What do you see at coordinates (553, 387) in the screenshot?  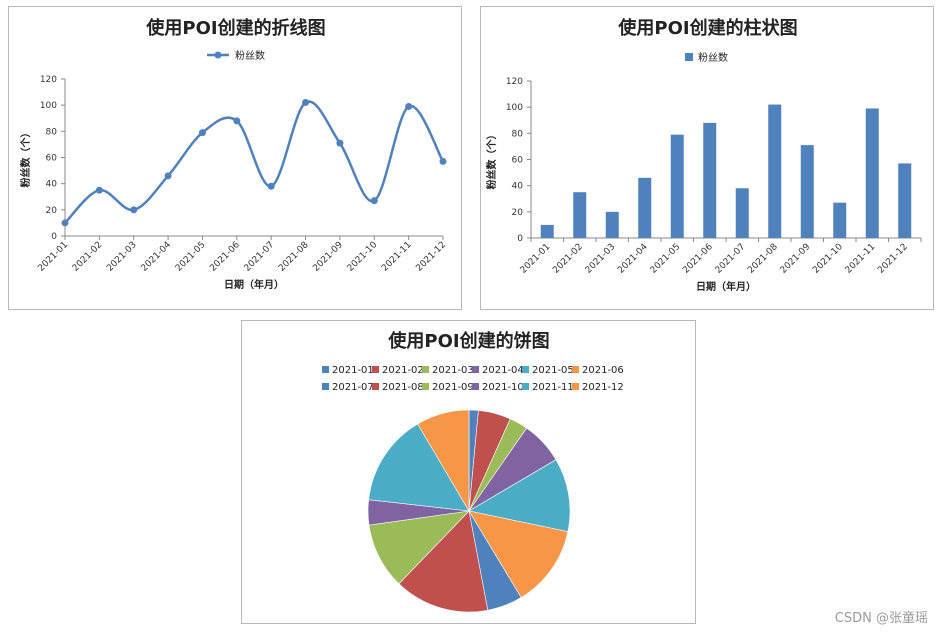 I see `legend-label: 2021-11` at bounding box center [553, 387].